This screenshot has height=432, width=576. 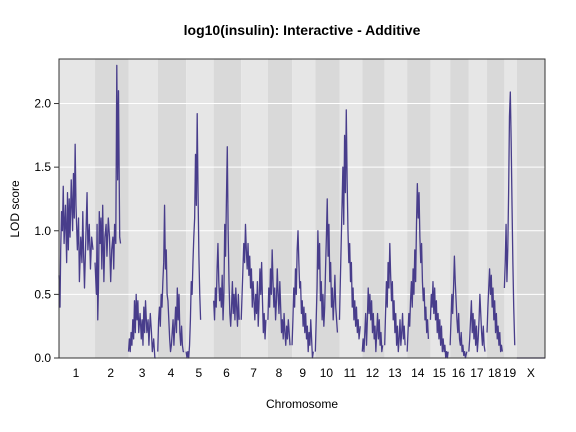 I want to click on x-tick-label-chr-16: 16, so click(x=459, y=373).